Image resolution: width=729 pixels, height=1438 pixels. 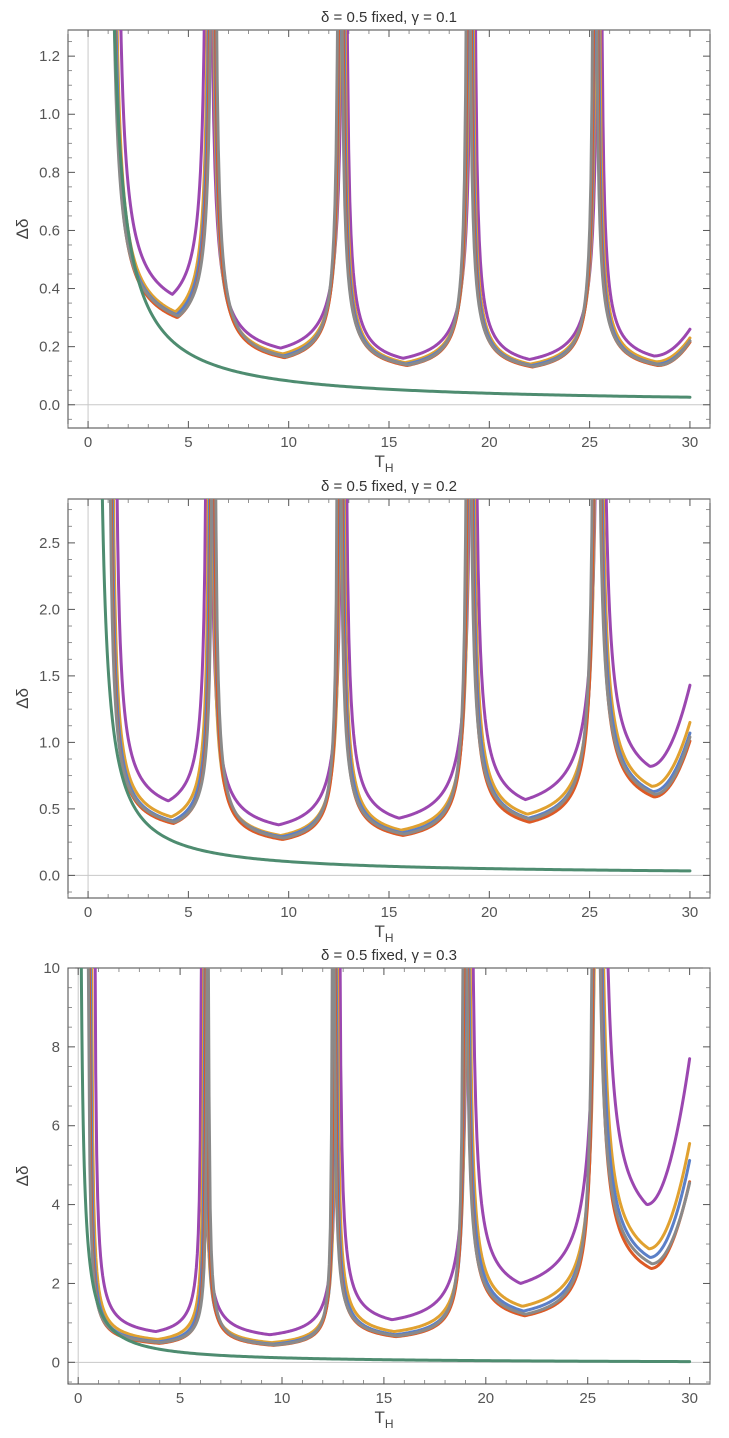 What do you see at coordinates (49, 172) in the screenshot?
I see `y-tick-label: 0.8` at bounding box center [49, 172].